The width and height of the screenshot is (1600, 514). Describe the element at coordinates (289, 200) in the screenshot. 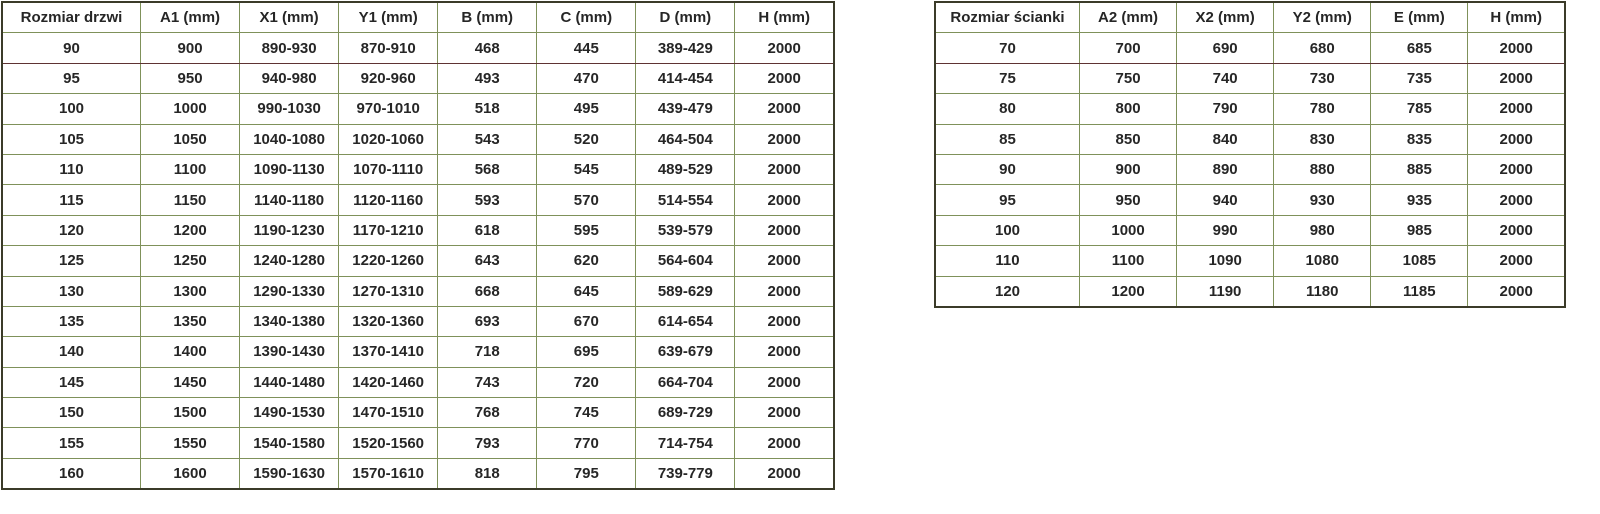

I see `table-cell: 1140-1180` at that location.